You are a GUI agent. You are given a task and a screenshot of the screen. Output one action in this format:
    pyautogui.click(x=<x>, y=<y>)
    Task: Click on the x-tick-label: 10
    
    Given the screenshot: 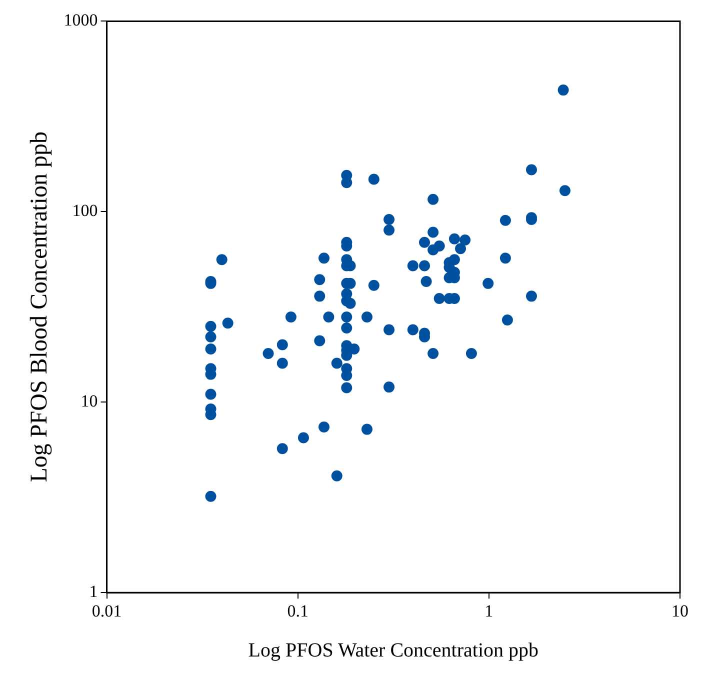 What is the action you would take?
    pyautogui.click(x=680, y=610)
    